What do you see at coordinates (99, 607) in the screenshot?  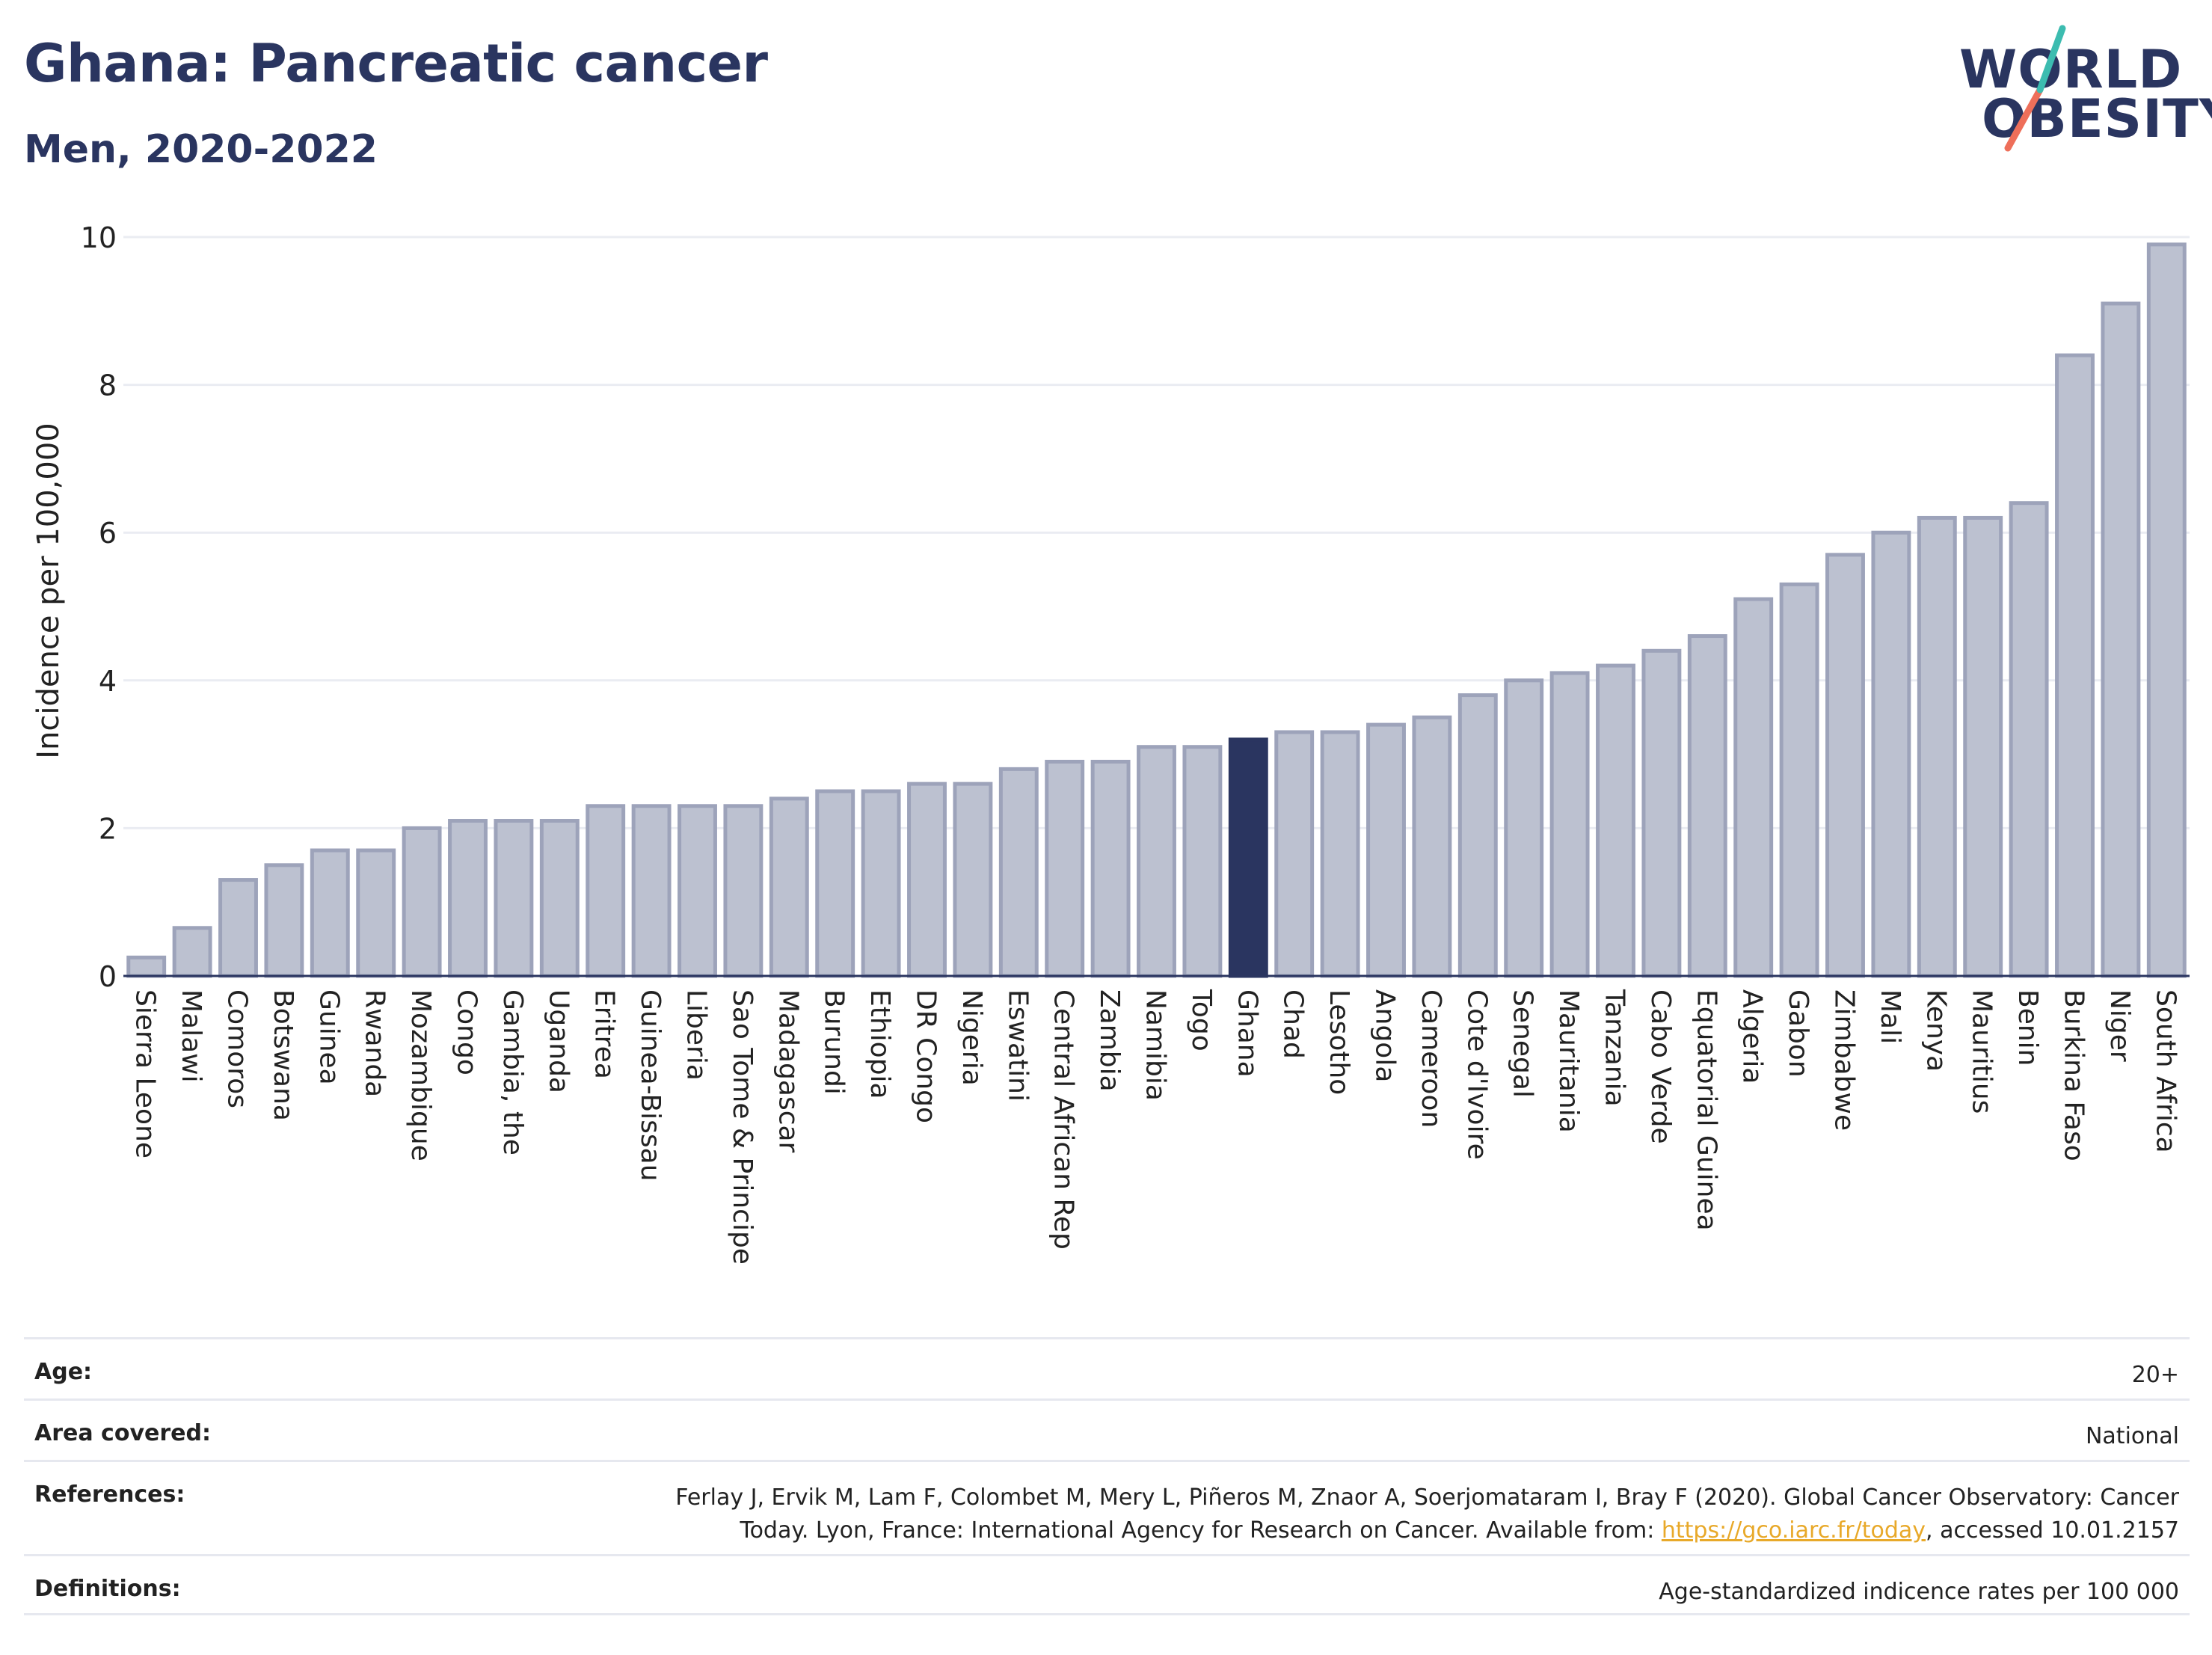 I see `y-axis-ticks: 0 2 4 6 8 10` at bounding box center [99, 607].